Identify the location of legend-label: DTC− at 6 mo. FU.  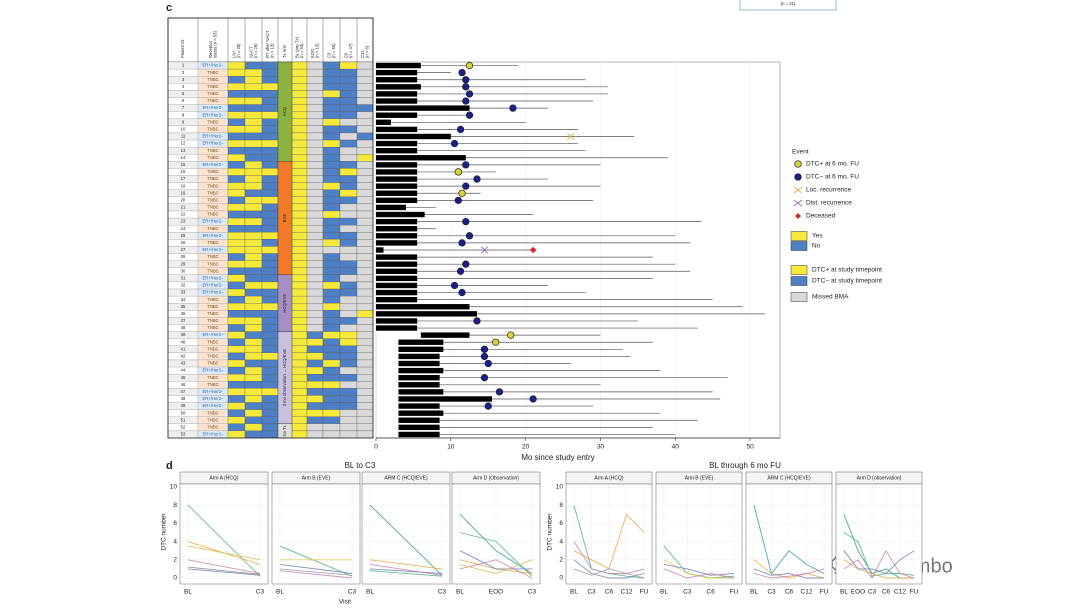
(832, 177).